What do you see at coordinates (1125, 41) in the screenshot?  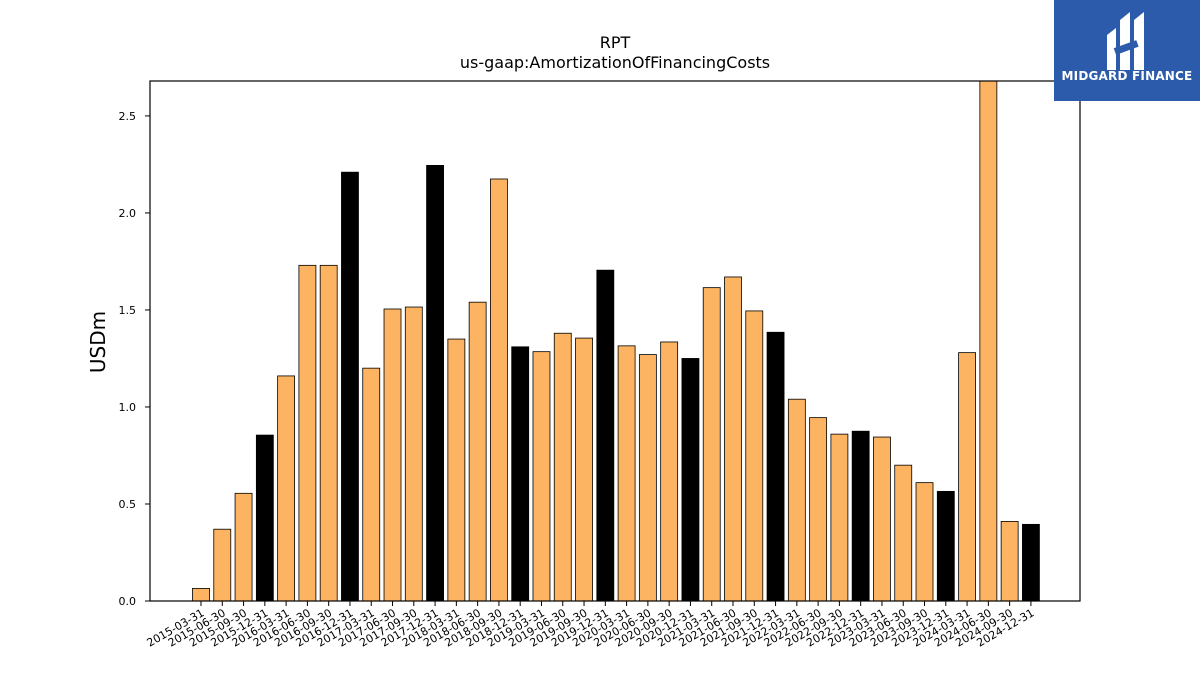 I see `midgard-logo-icon` at bounding box center [1125, 41].